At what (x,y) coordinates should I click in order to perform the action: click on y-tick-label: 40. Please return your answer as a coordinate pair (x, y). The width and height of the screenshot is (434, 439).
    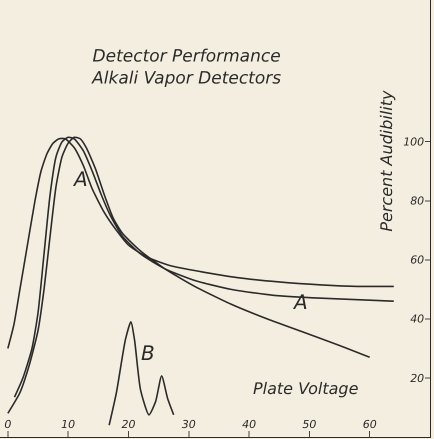
    Looking at the image, I should click on (417, 319).